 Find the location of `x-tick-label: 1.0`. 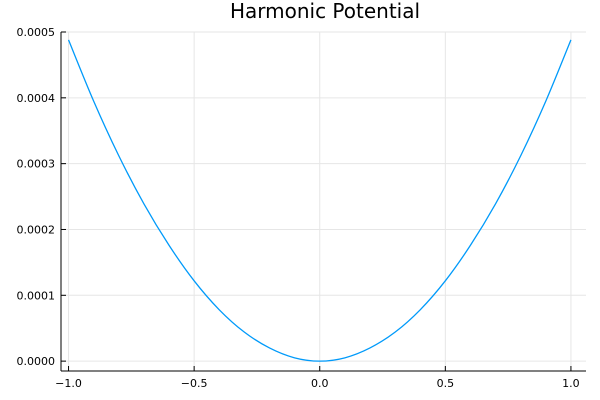

x-tick-label: 1.0 is located at coordinates (571, 383).